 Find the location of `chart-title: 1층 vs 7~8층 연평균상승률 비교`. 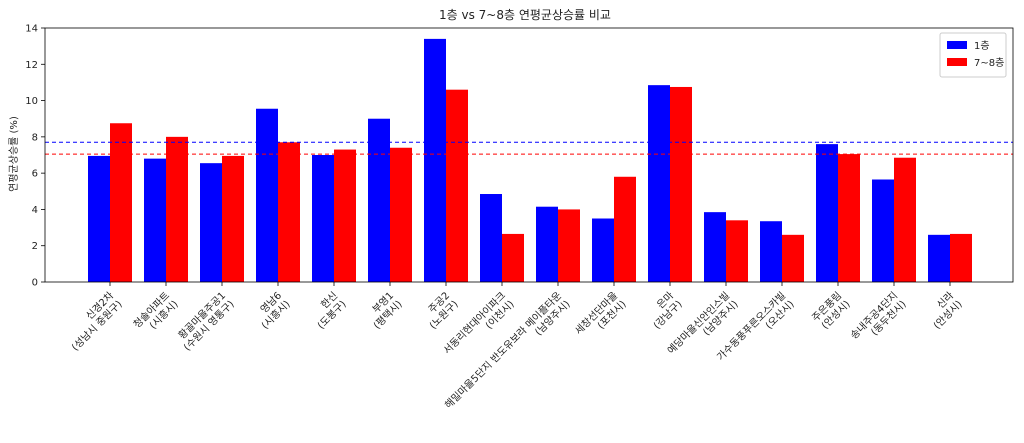

chart-title: 1층 vs 7~8층 연평균상승률 비교 is located at coordinates (525, 15).